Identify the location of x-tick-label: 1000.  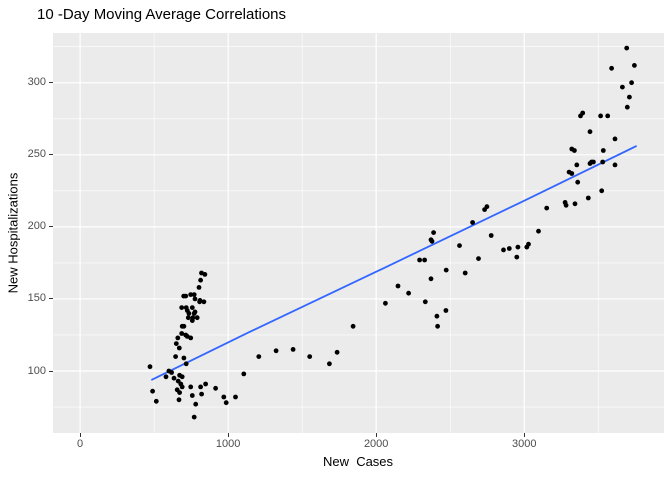
(228, 444).